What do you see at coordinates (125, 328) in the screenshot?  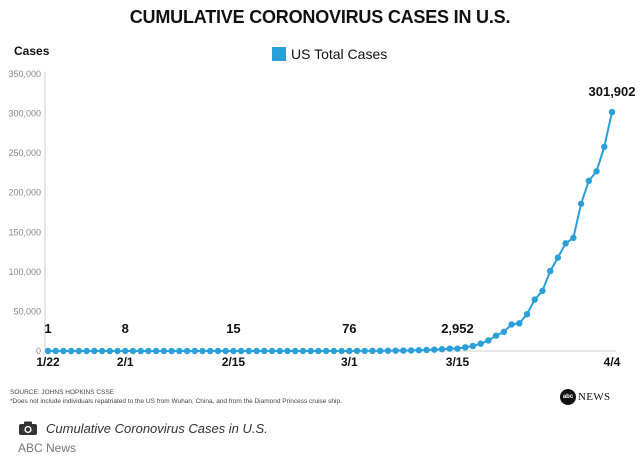 I see `data-label: 8` at bounding box center [125, 328].